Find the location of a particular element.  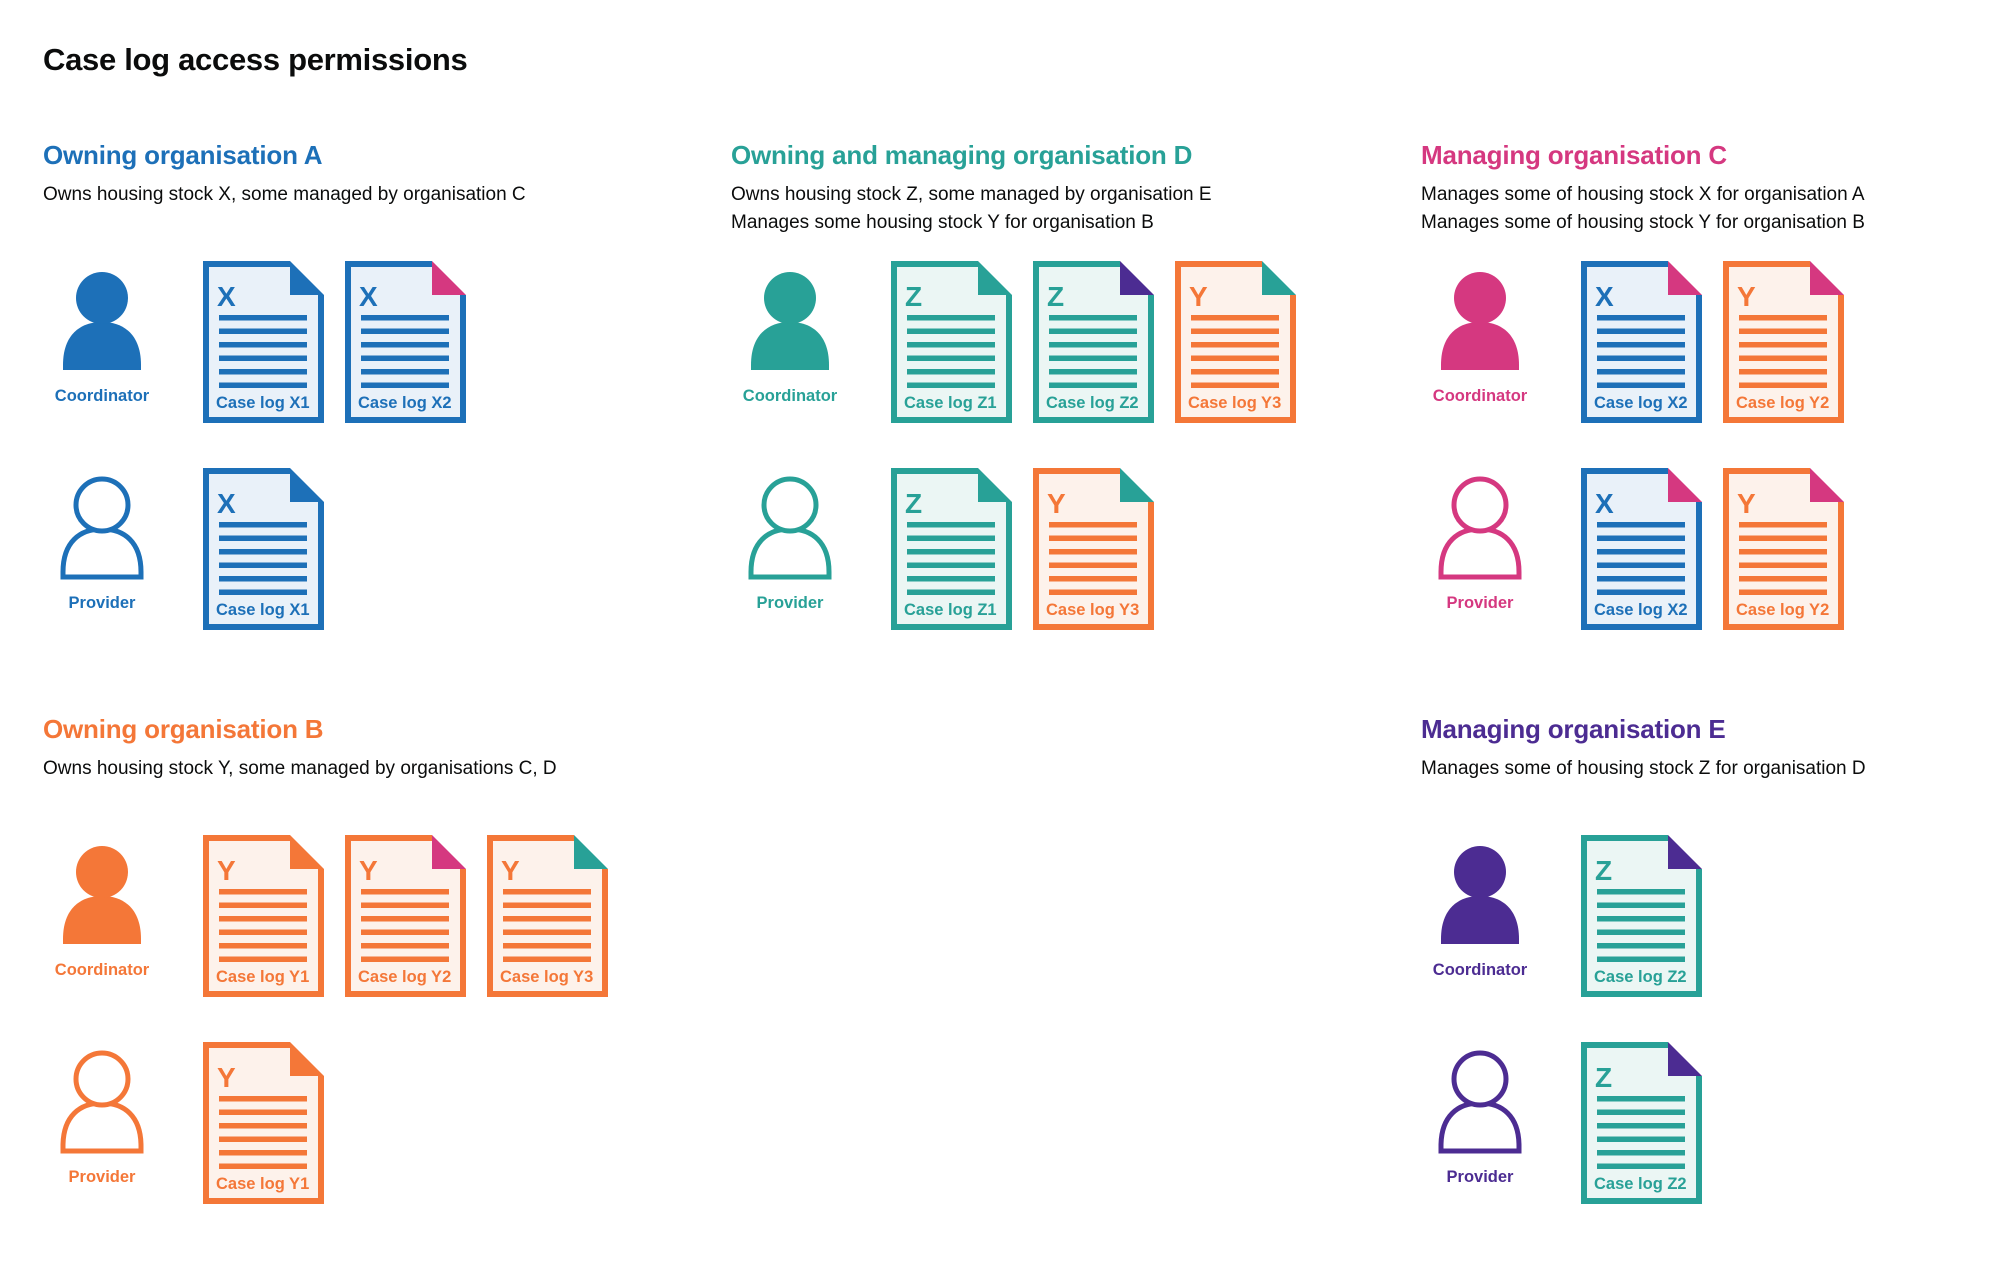

permission-row: Coordinator X Case log X1 X Case log X2 is located at coordinates (387, 342).